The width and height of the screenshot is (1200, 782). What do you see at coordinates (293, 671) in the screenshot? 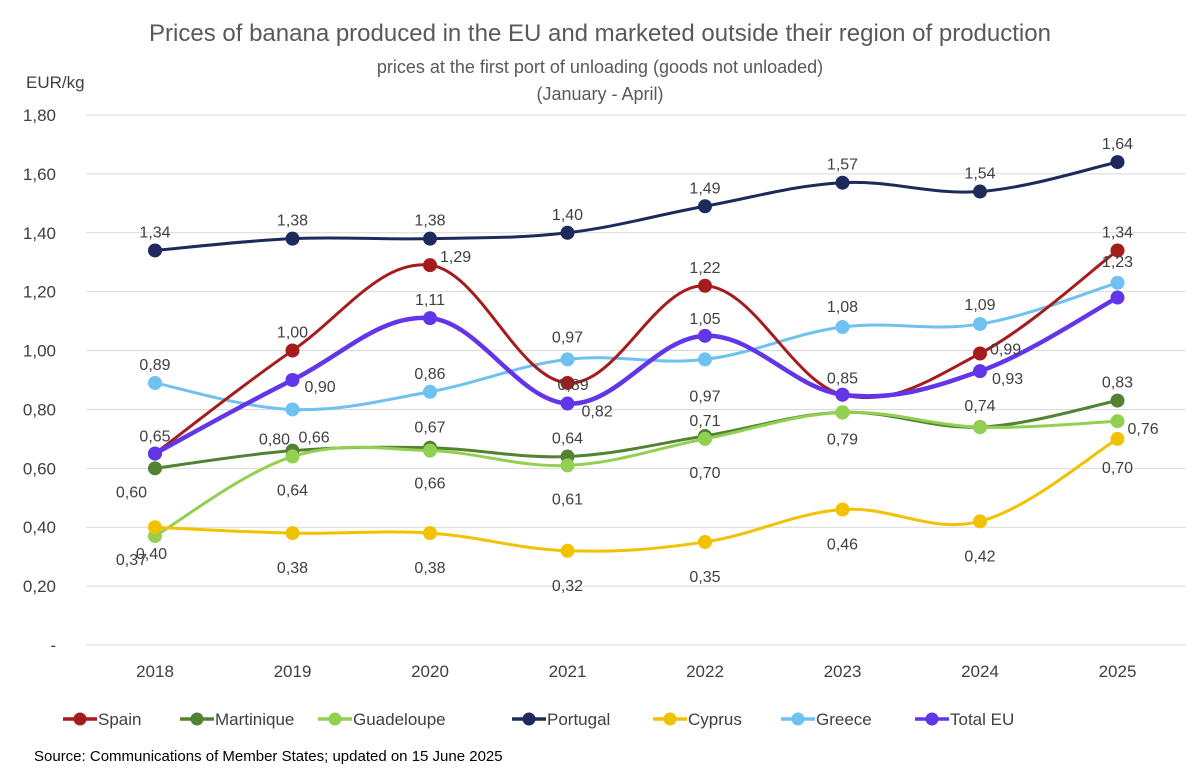
I see `x-tick-label: 2019` at bounding box center [293, 671].